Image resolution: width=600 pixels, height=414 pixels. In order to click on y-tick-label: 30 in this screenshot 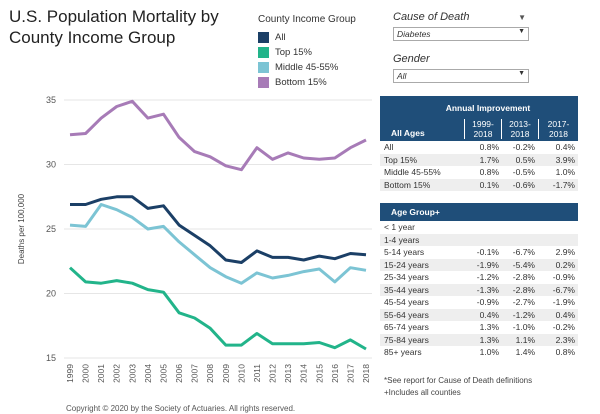, I will do `click(51, 165)`.